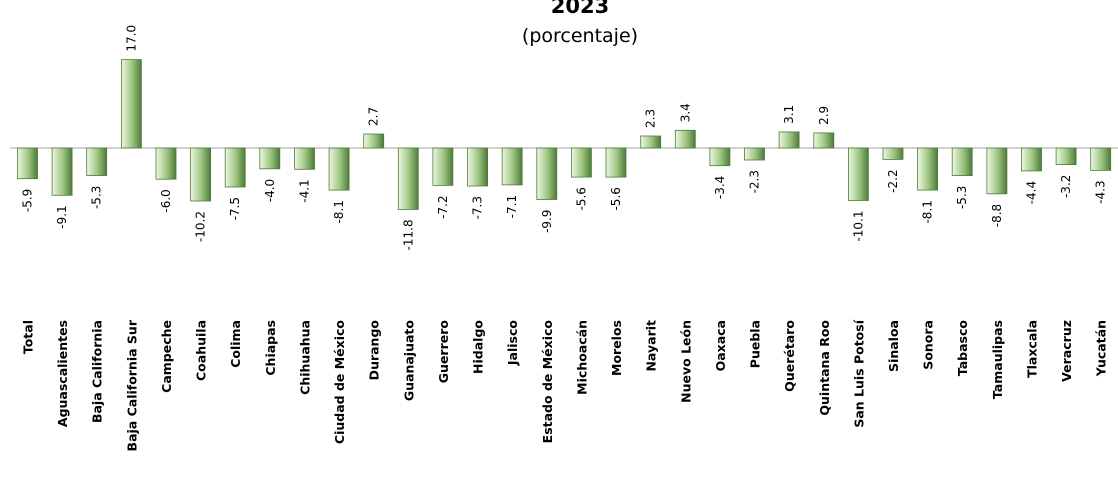 This screenshot has width=1118, height=483. What do you see at coordinates (997, 215) in the screenshot?
I see `value-label-28: -8.8` at bounding box center [997, 215].